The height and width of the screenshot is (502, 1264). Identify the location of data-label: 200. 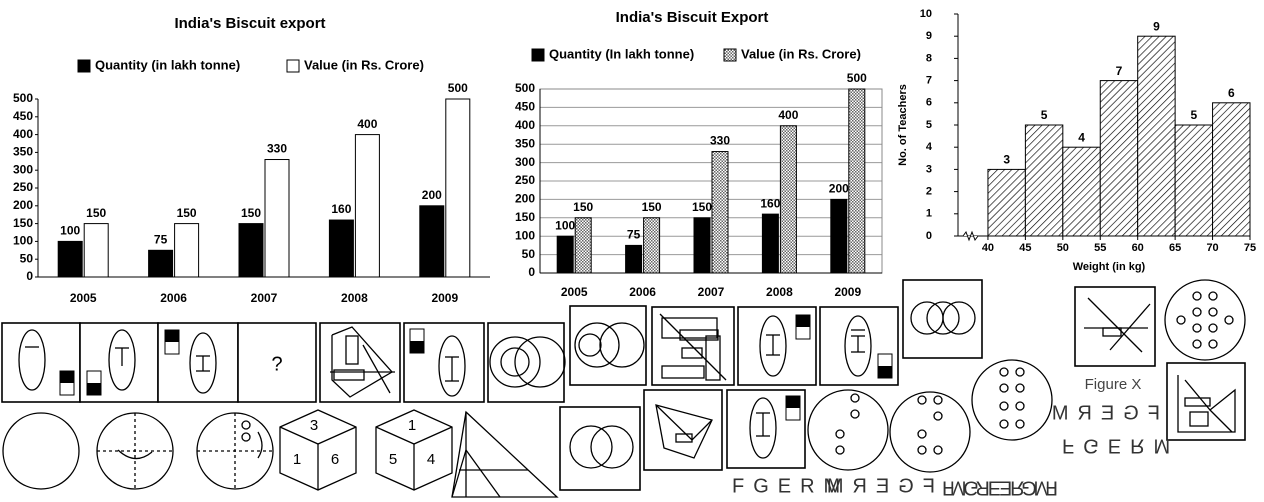
(432, 195).